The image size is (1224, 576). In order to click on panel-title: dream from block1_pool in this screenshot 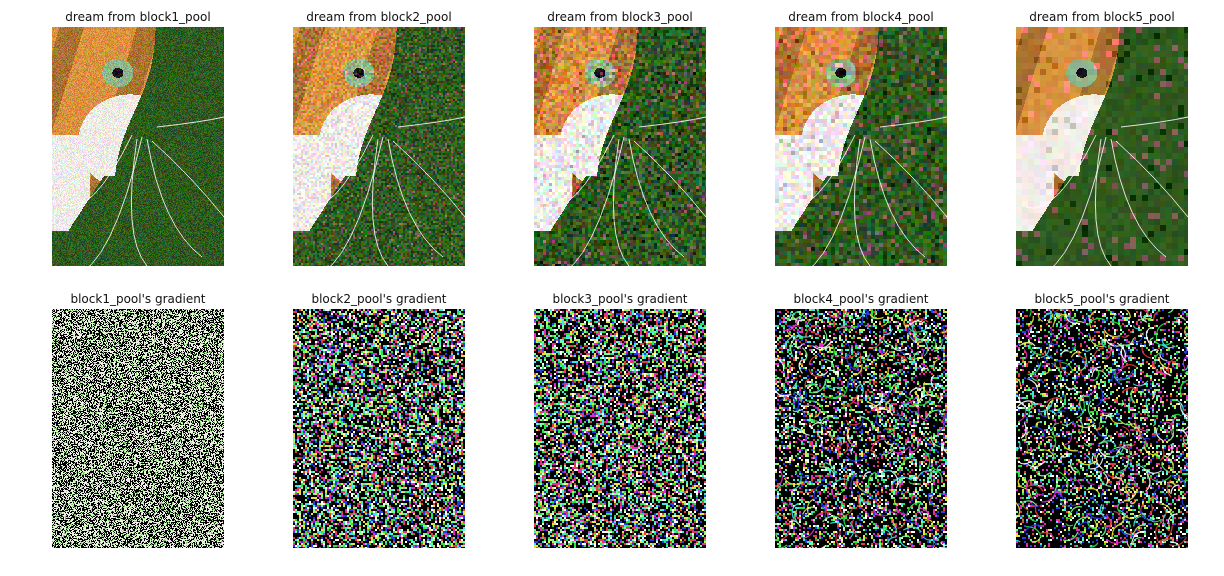, I will do `click(138, 17)`.